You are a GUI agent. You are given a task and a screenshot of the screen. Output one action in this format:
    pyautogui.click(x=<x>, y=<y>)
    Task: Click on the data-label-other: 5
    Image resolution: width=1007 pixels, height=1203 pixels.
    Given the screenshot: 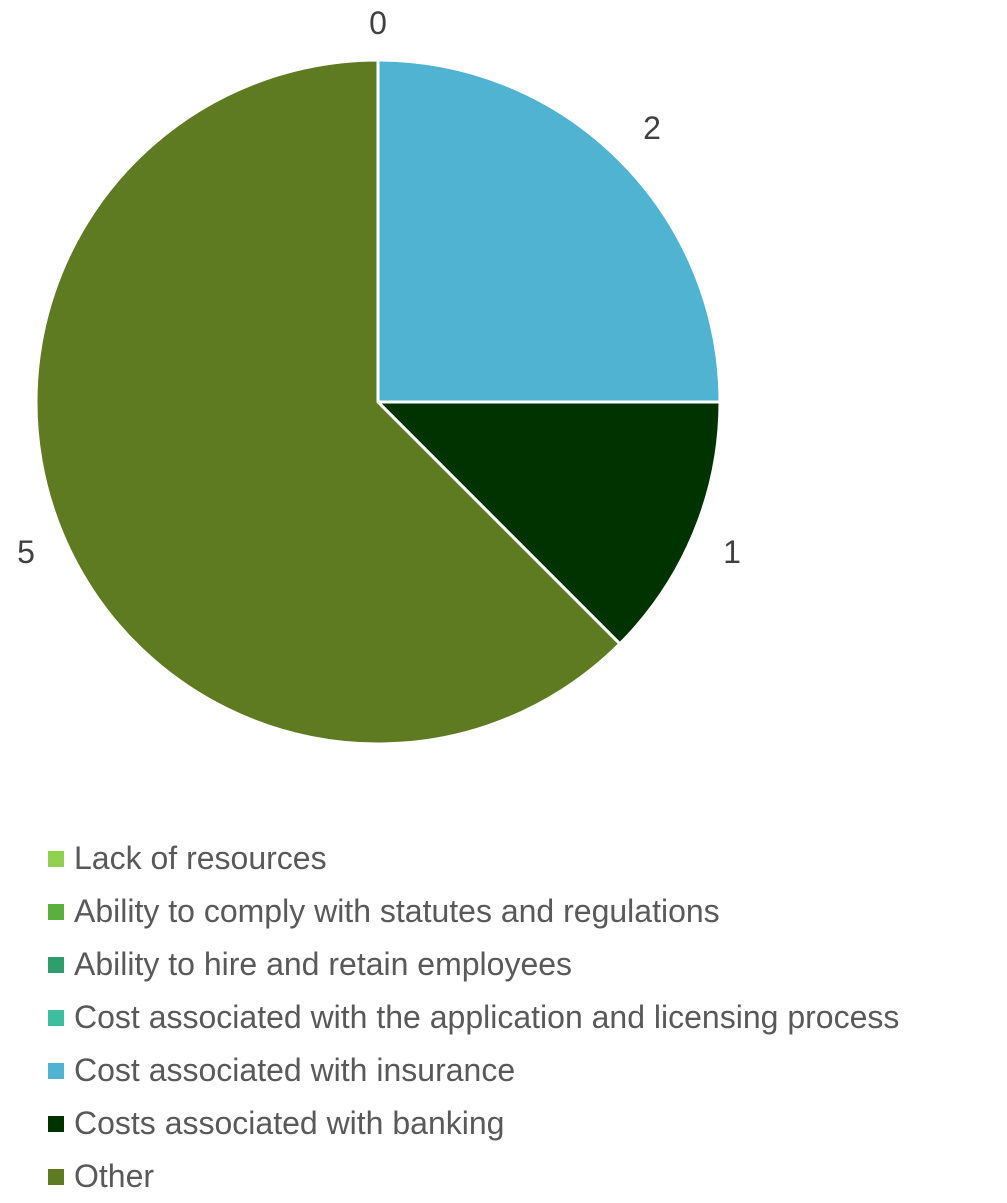 What is the action you would take?
    pyautogui.click(x=26, y=552)
    